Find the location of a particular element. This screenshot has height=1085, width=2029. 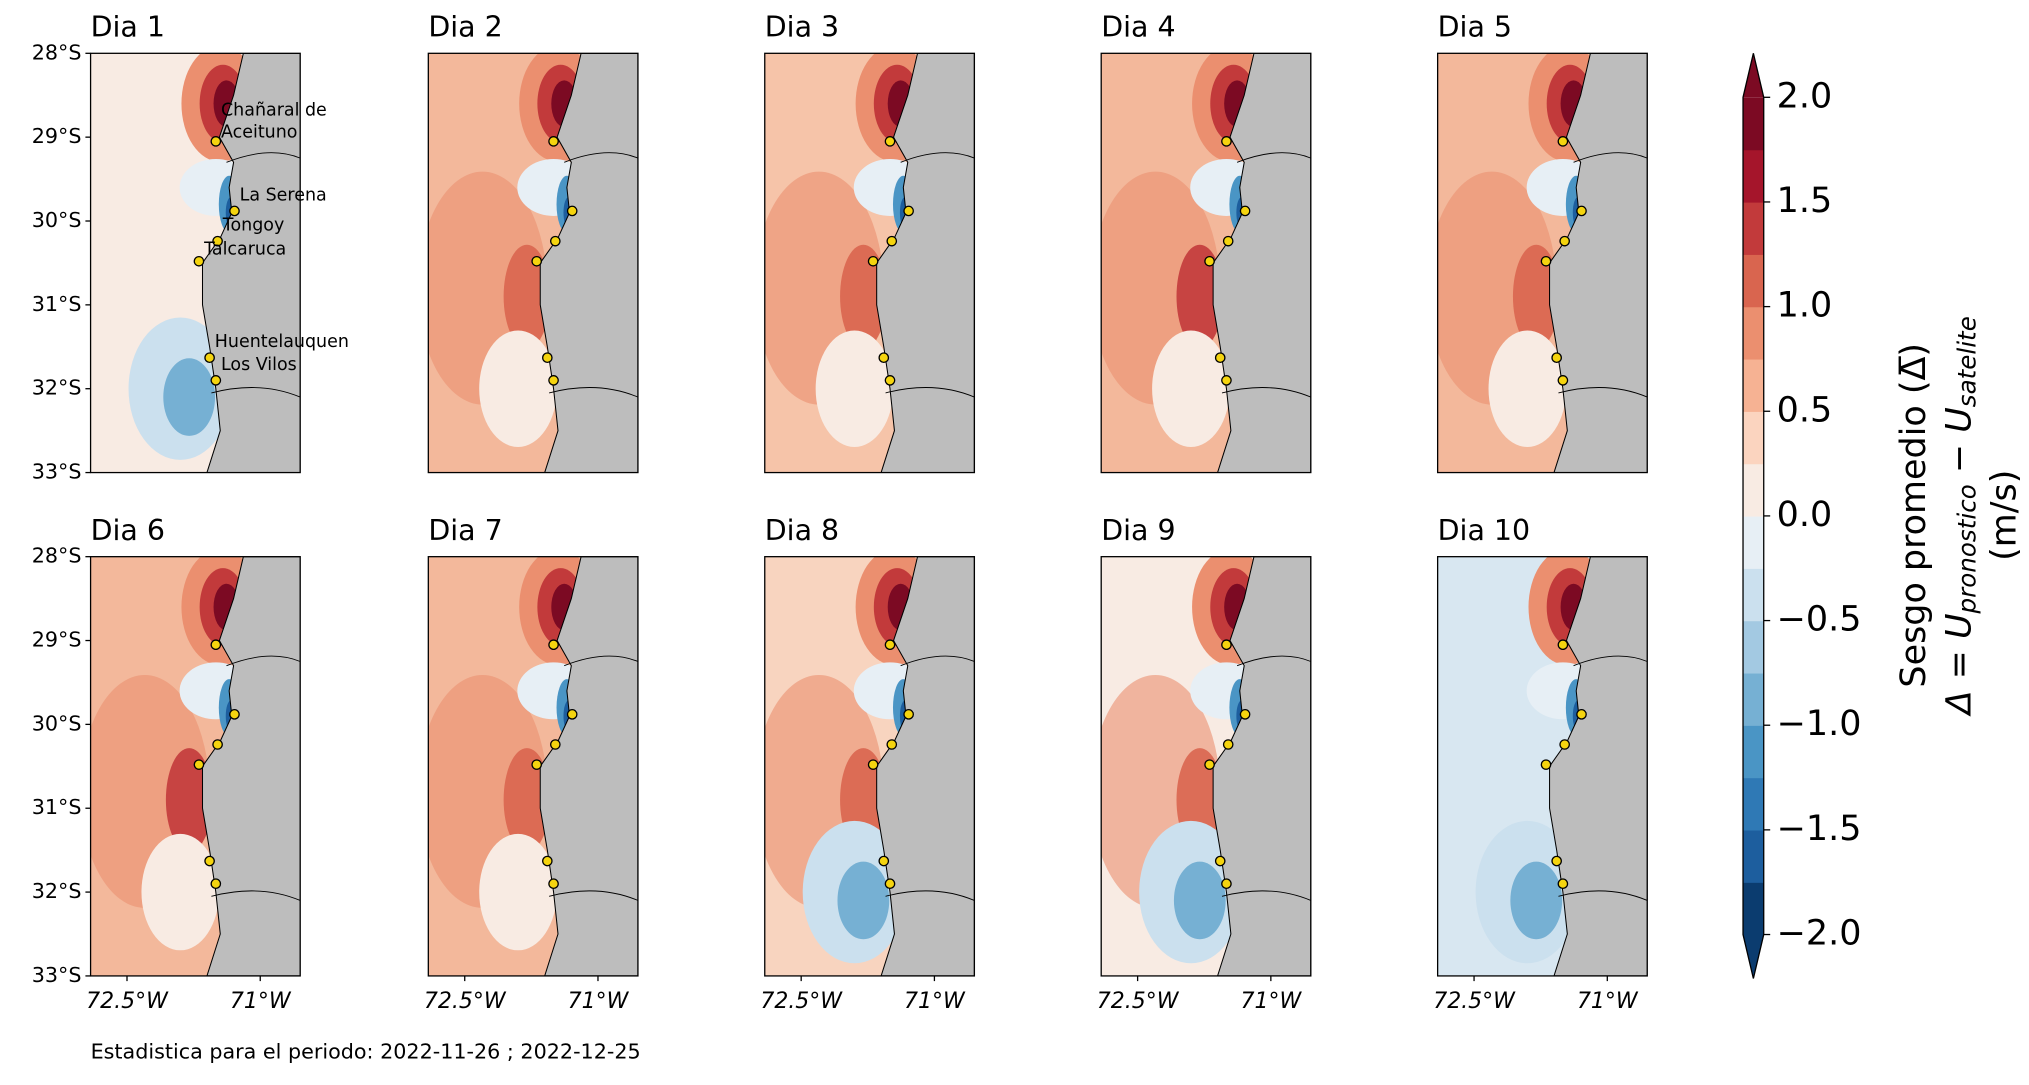

panel-title: Dia 7 is located at coordinates (465, 530).